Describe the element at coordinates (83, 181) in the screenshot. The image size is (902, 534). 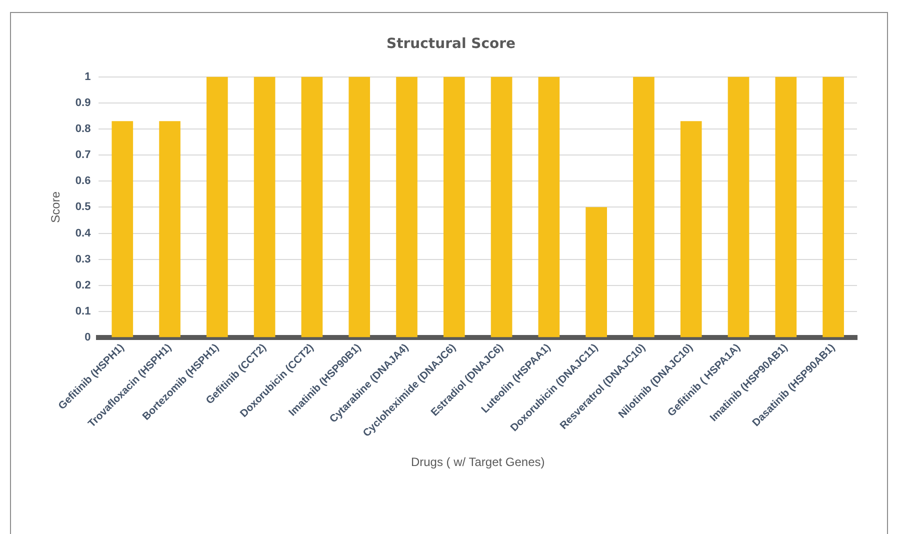
I see `y-tick-label: 0.6` at that location.